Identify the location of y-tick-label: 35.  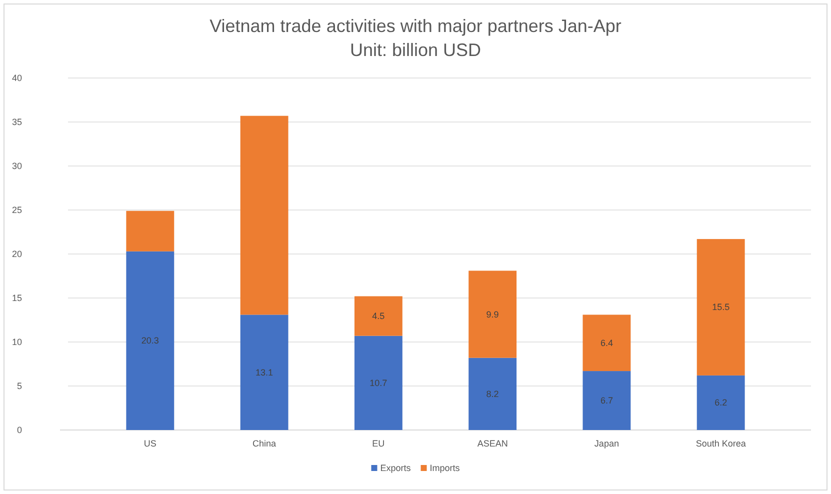
(17, 121).